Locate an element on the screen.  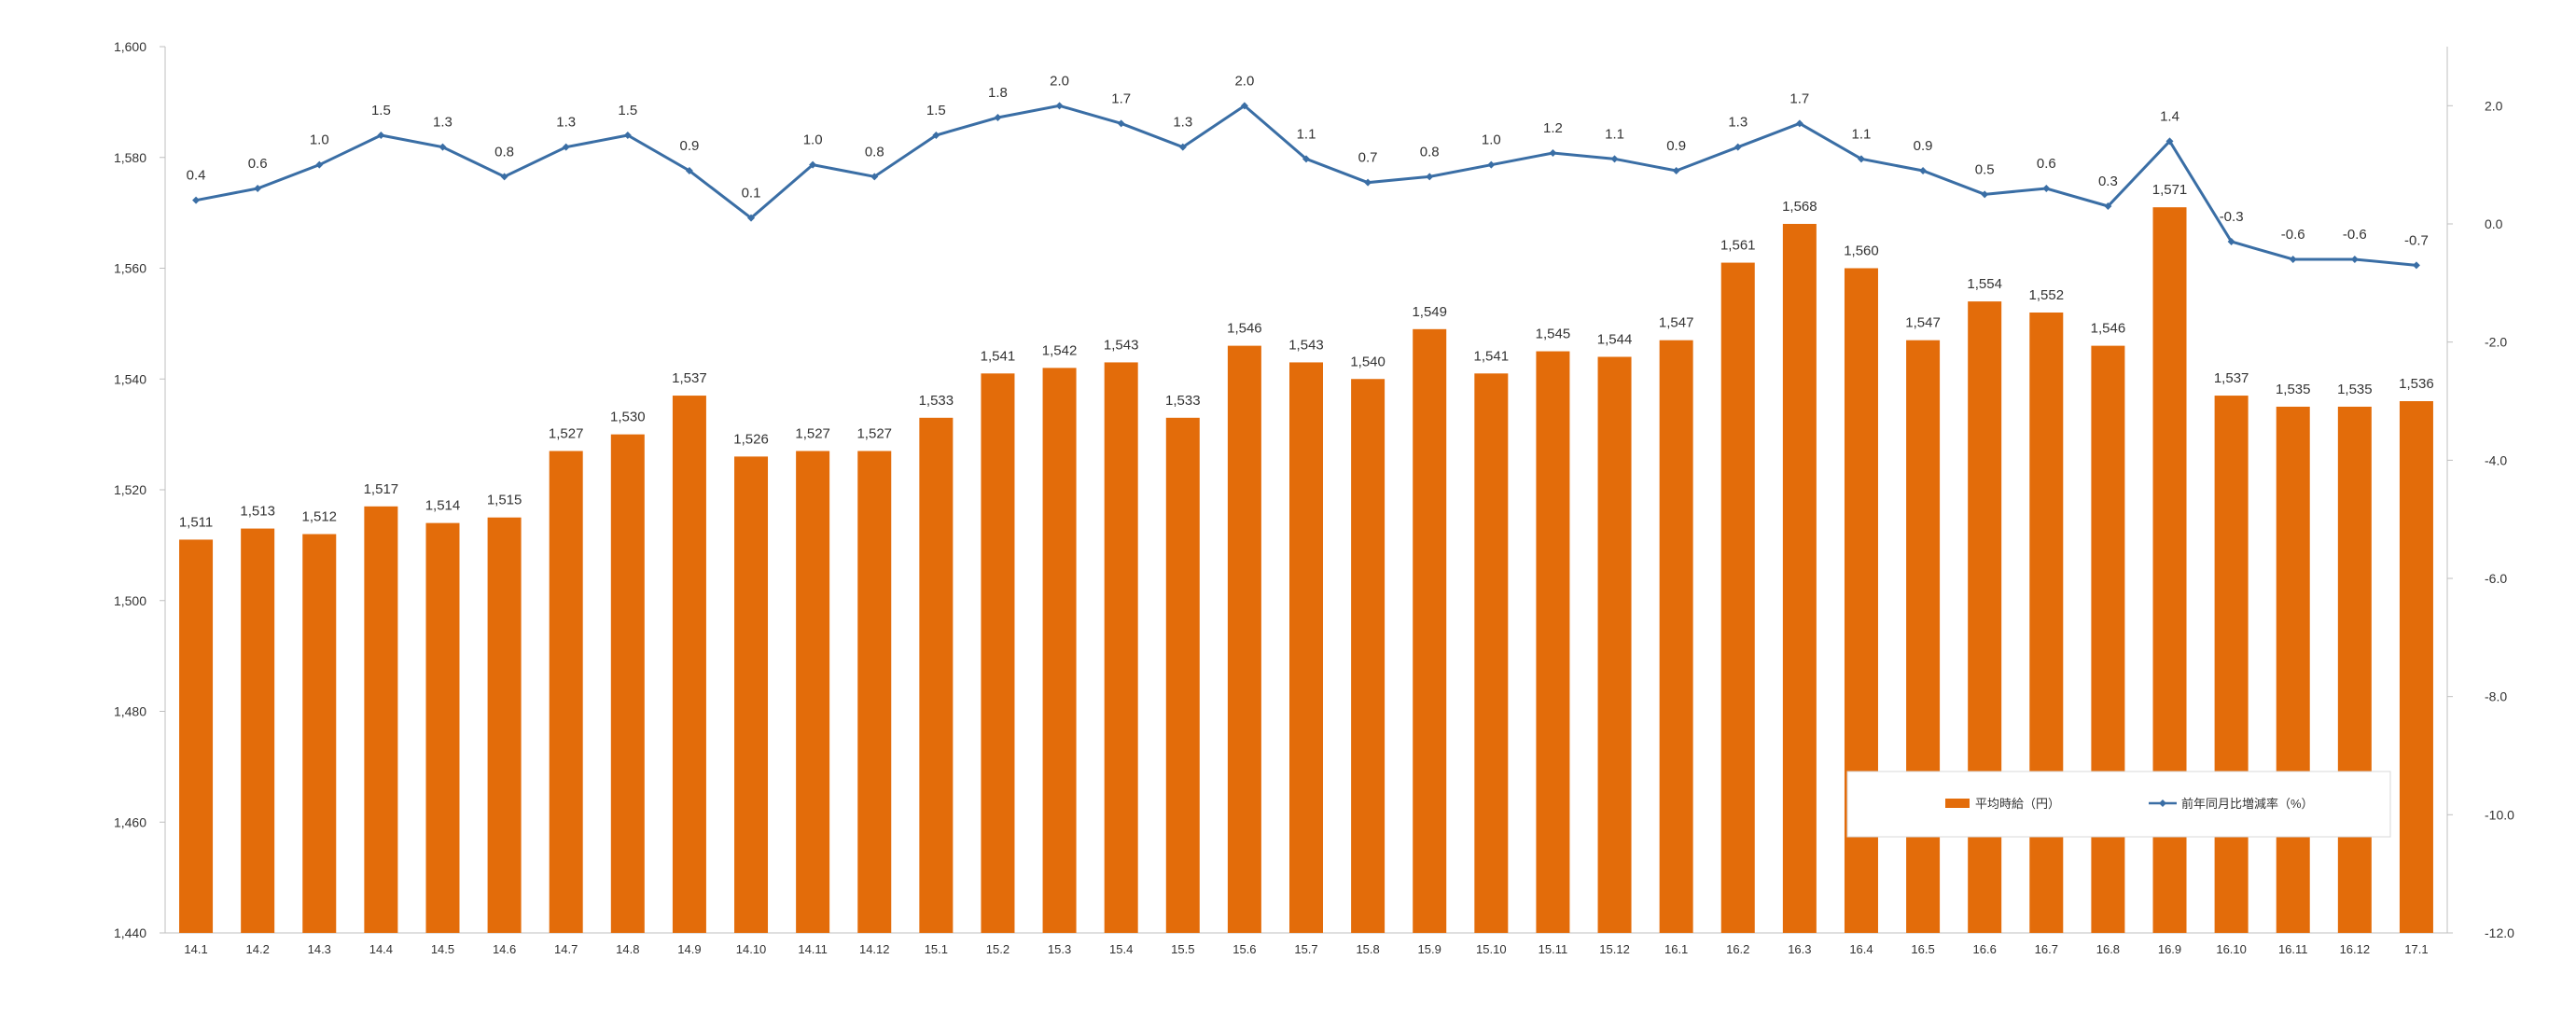
x-tick-label: 14.9 is located at coordinates (689, 949).